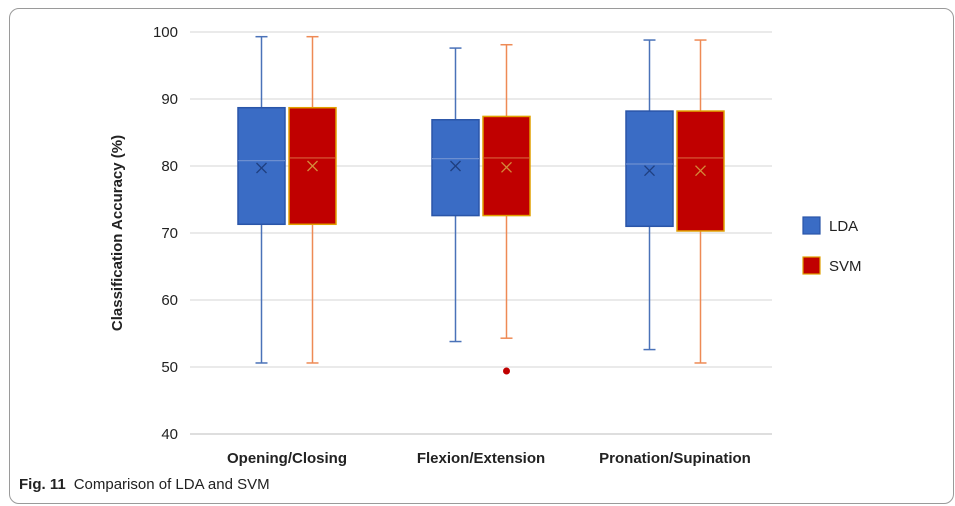 This screenshot has width=955, height=506. I want to click on y-tick-label: 70, so click(169, 233).